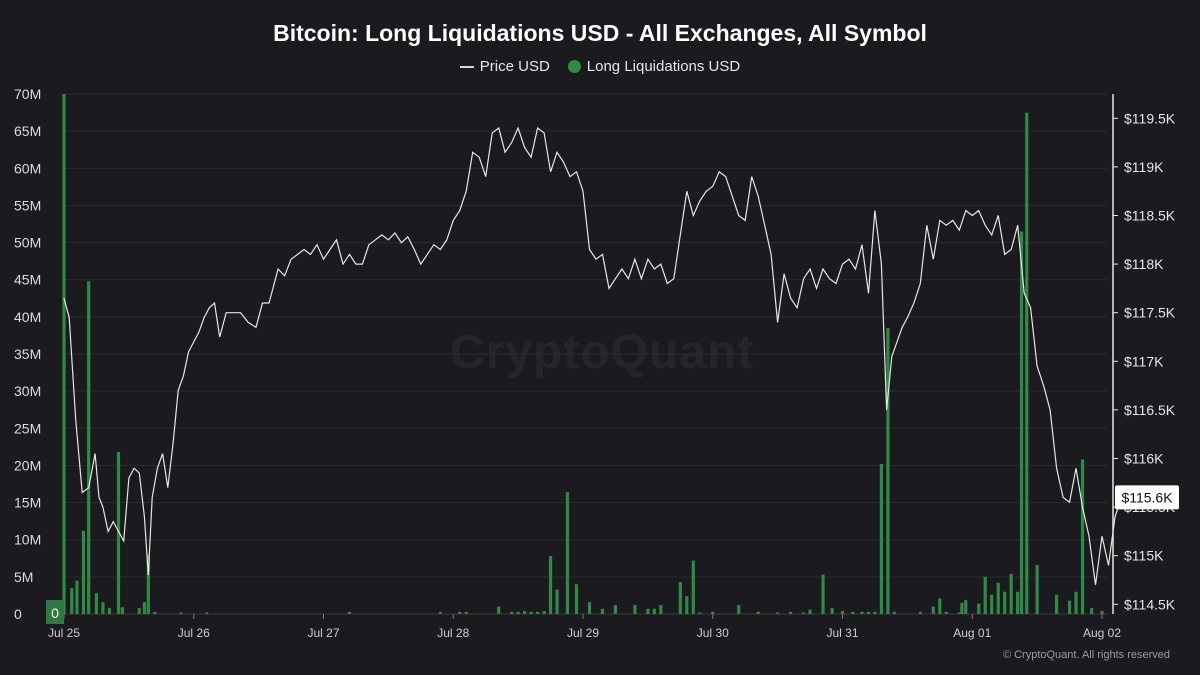 This screenshot has height=675, width=1200. What do you see at coordinates (583, 633) in the screenshot?
I see `x-tick-label: Jul 29` at bounding box center [583, 633].